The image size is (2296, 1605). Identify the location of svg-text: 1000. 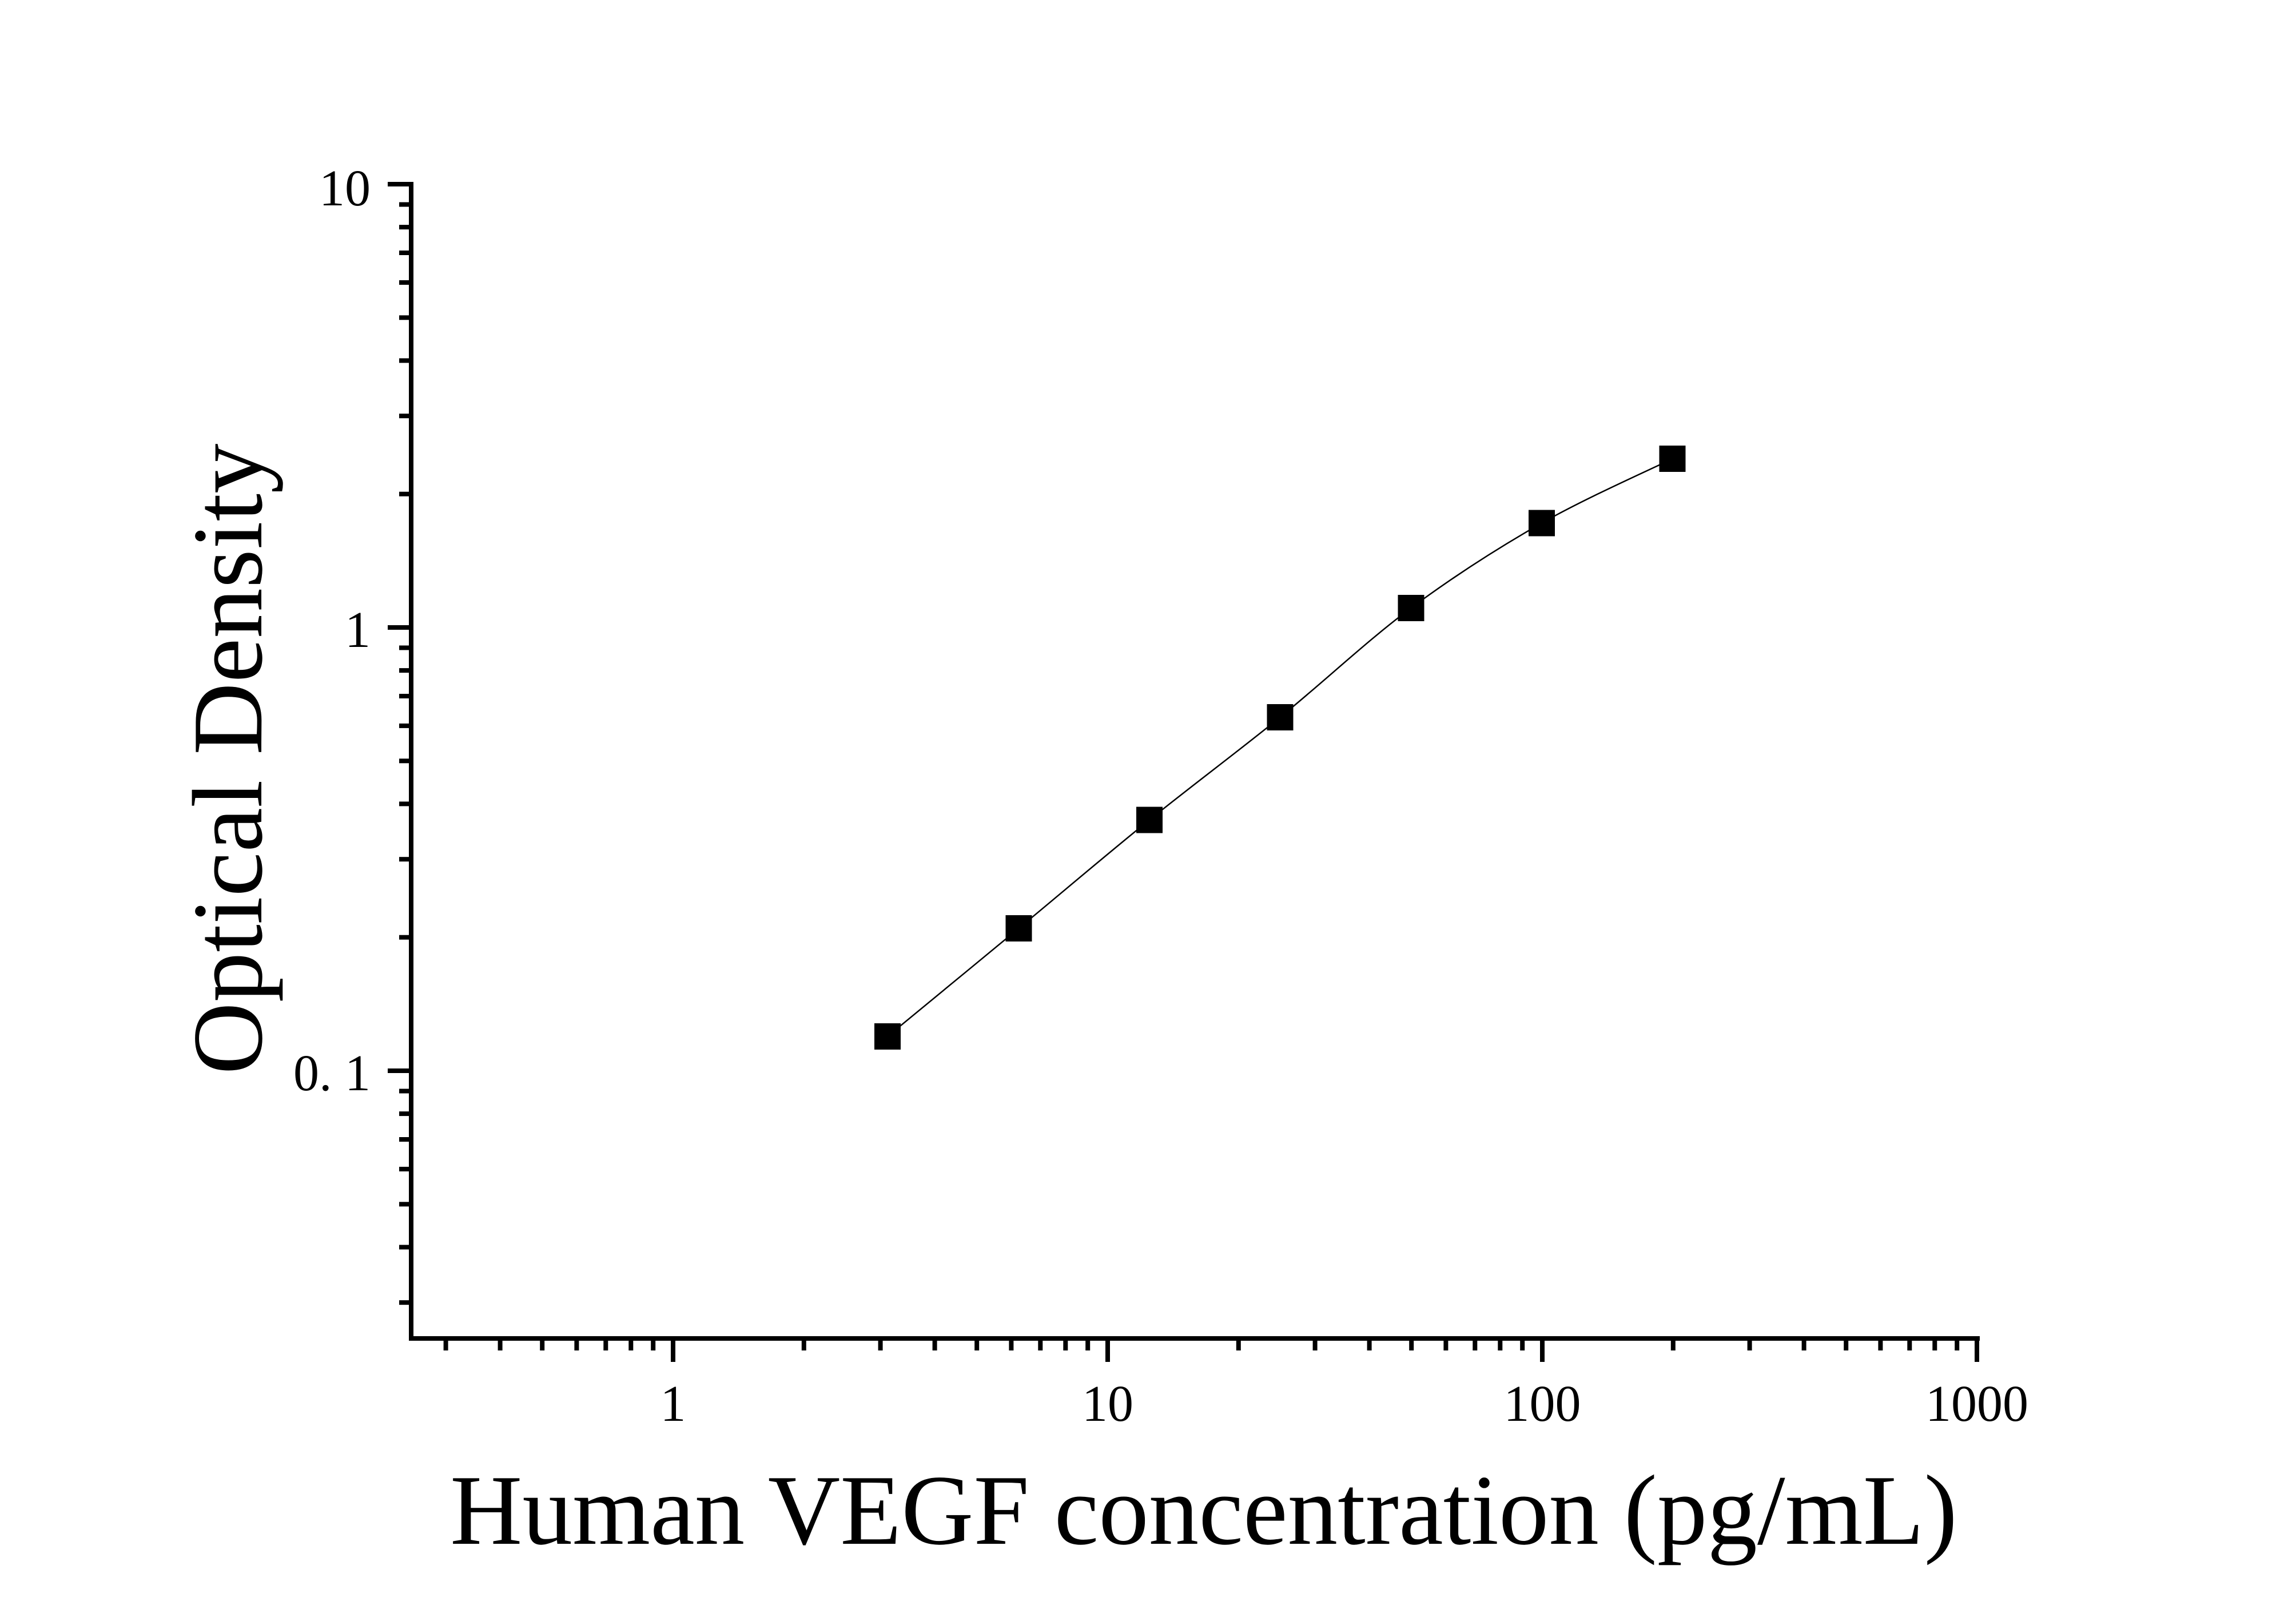
(1977, 1404).